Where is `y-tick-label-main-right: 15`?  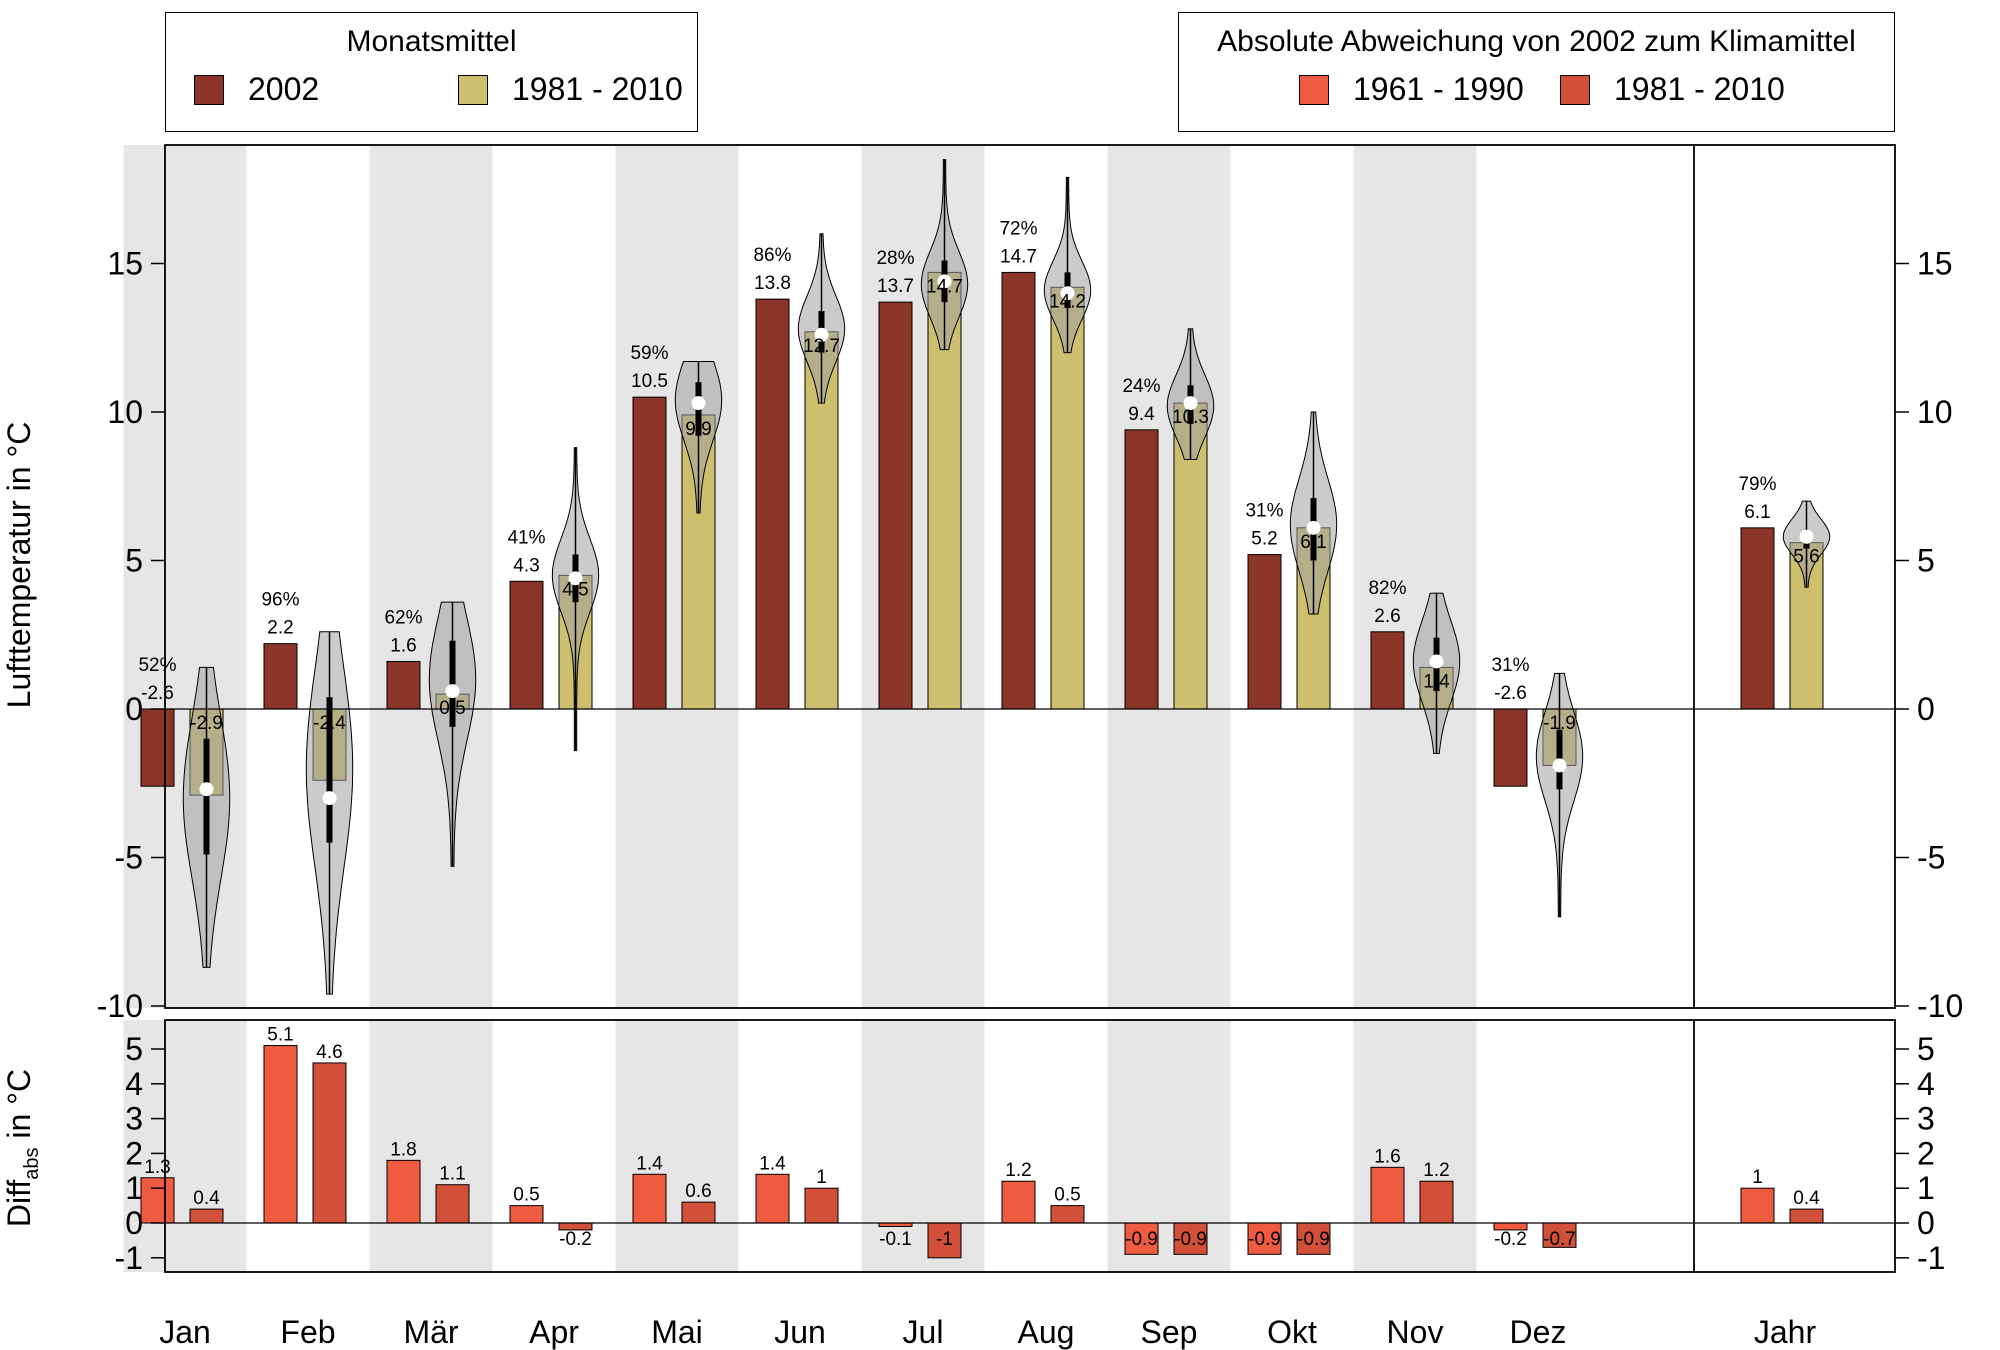 y-tick-label-main-right: 15 is located at coordinates (1935, 264).